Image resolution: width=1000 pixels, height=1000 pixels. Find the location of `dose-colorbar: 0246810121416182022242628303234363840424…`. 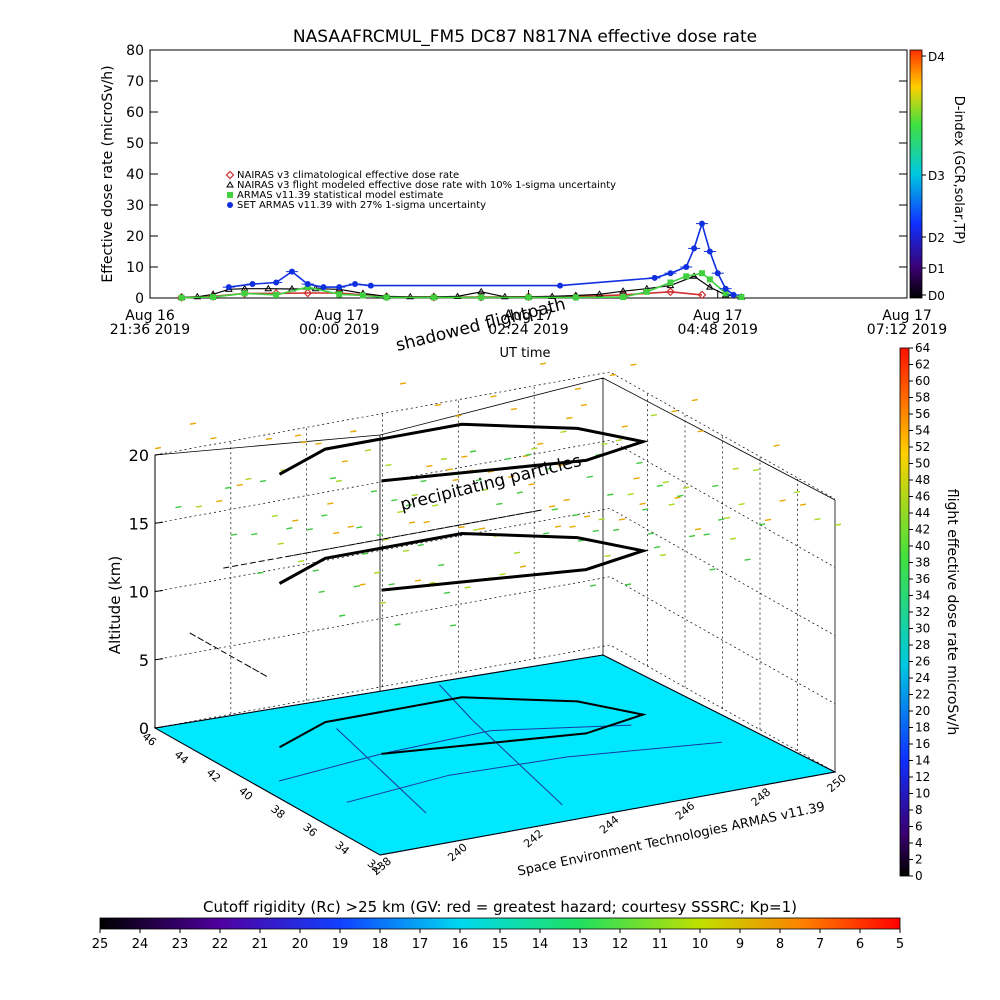

dose-colorbar: 0246810121416182022242628303234363840424… is located at coordinates (929, 612).